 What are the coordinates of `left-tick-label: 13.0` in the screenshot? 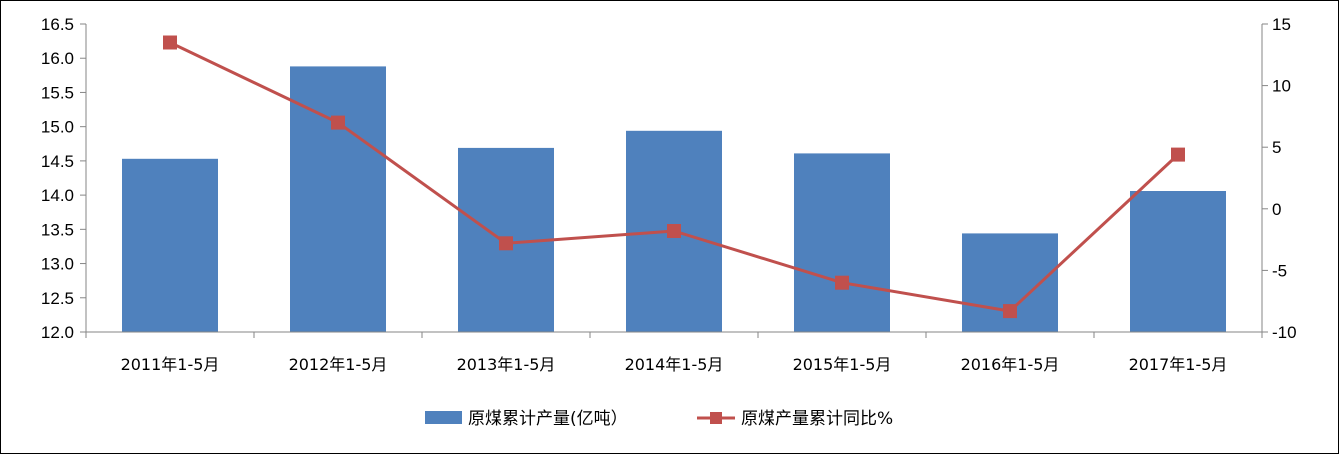 It's located at (57, 264).